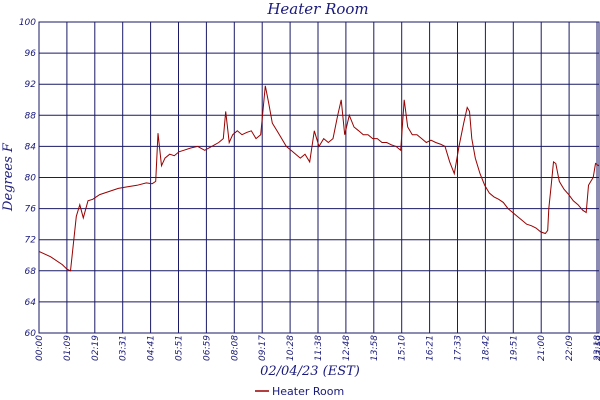 The height and width of the screenshot is (400, 600). I want to click on x-tick-label: 10:28, so click(291, 348).